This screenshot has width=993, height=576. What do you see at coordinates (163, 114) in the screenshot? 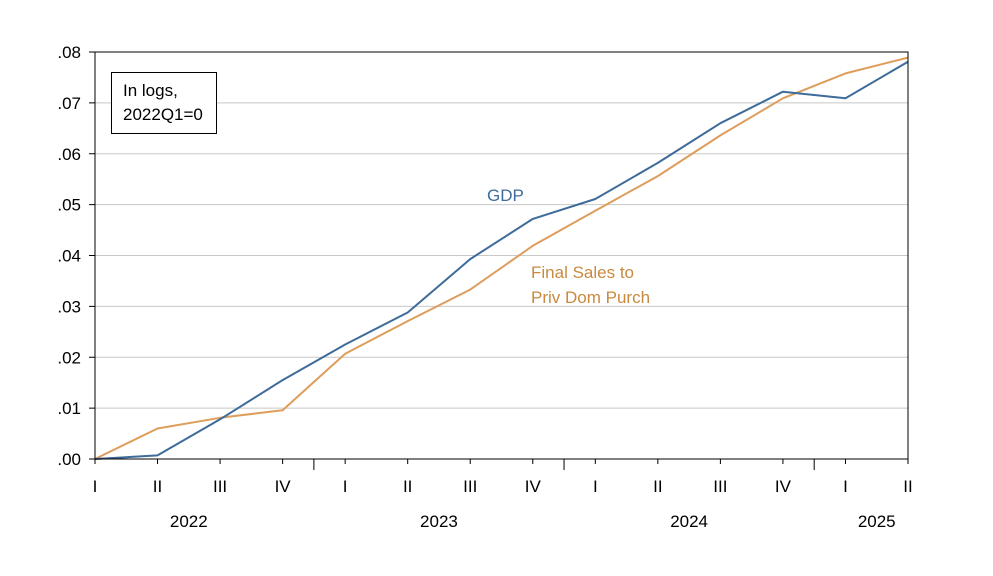
I see `annotation-line2: 2022Q1=0` at bounding box center [163, 114].